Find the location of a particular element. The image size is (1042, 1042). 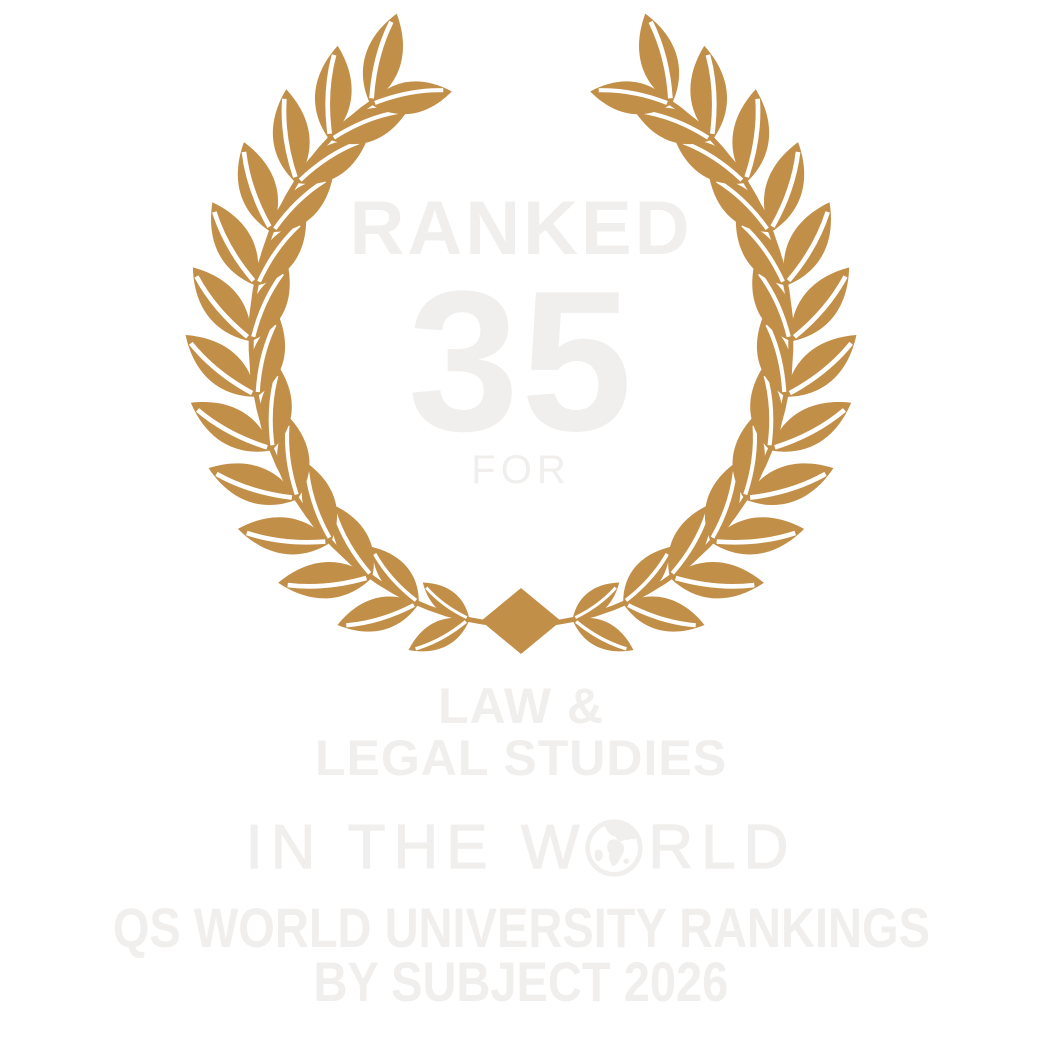

scope-prefix: IN THE W is located at coordinates (416, 847).